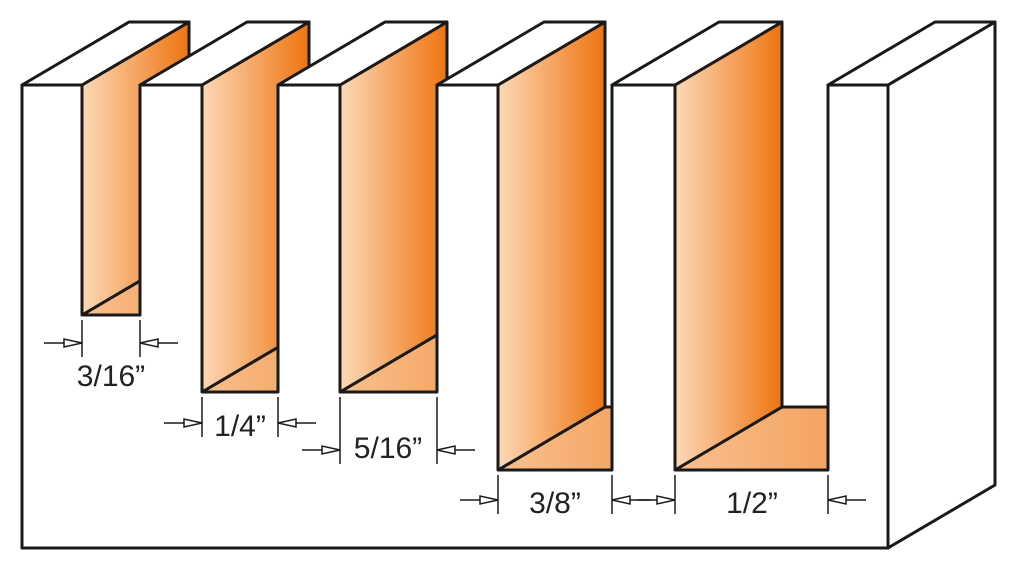 This screenshot has height=575, width=1020. Describe the element at coordinates (388, 448) in the screenshot. I see `dimension-label: 5/16”` at that location.